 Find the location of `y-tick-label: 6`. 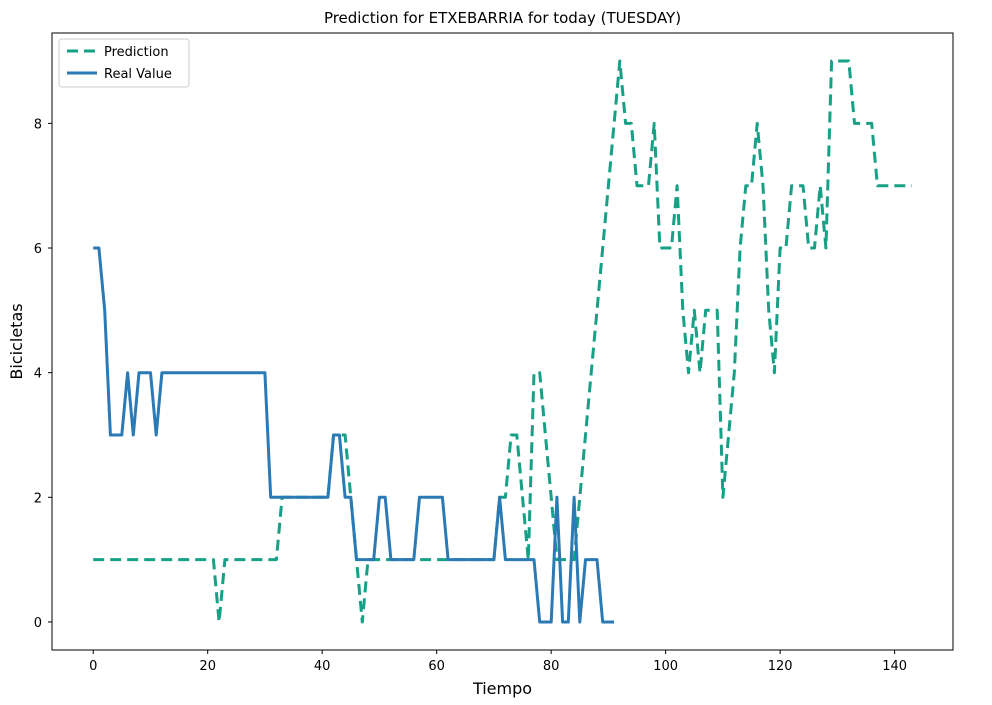

y-tick-label: 6 is located at coordinates (38, 249).